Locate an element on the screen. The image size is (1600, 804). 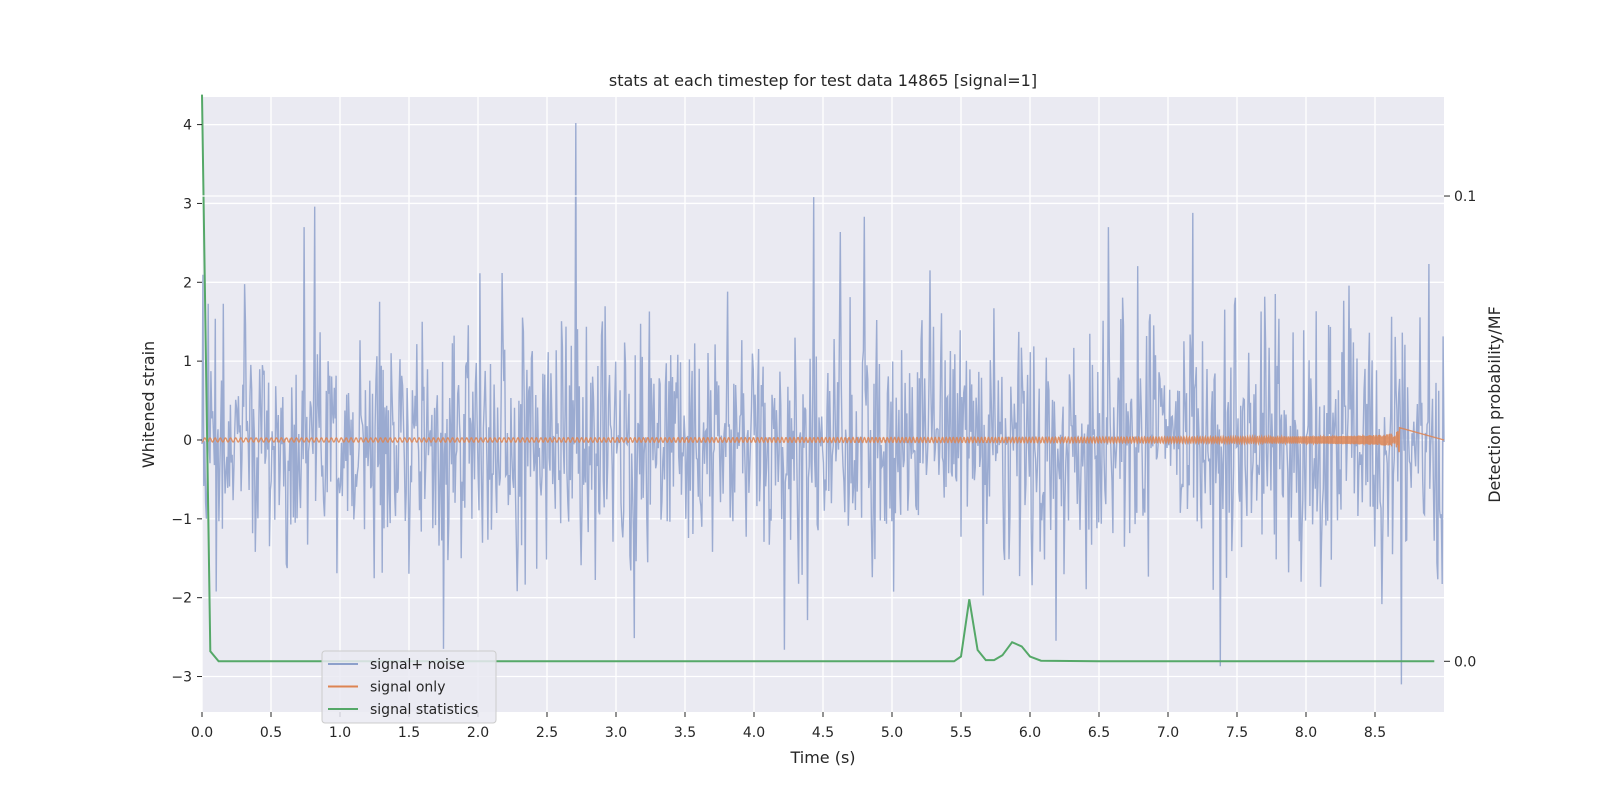
x-tick-label: 4.5 is located at coordinates (823, 733).